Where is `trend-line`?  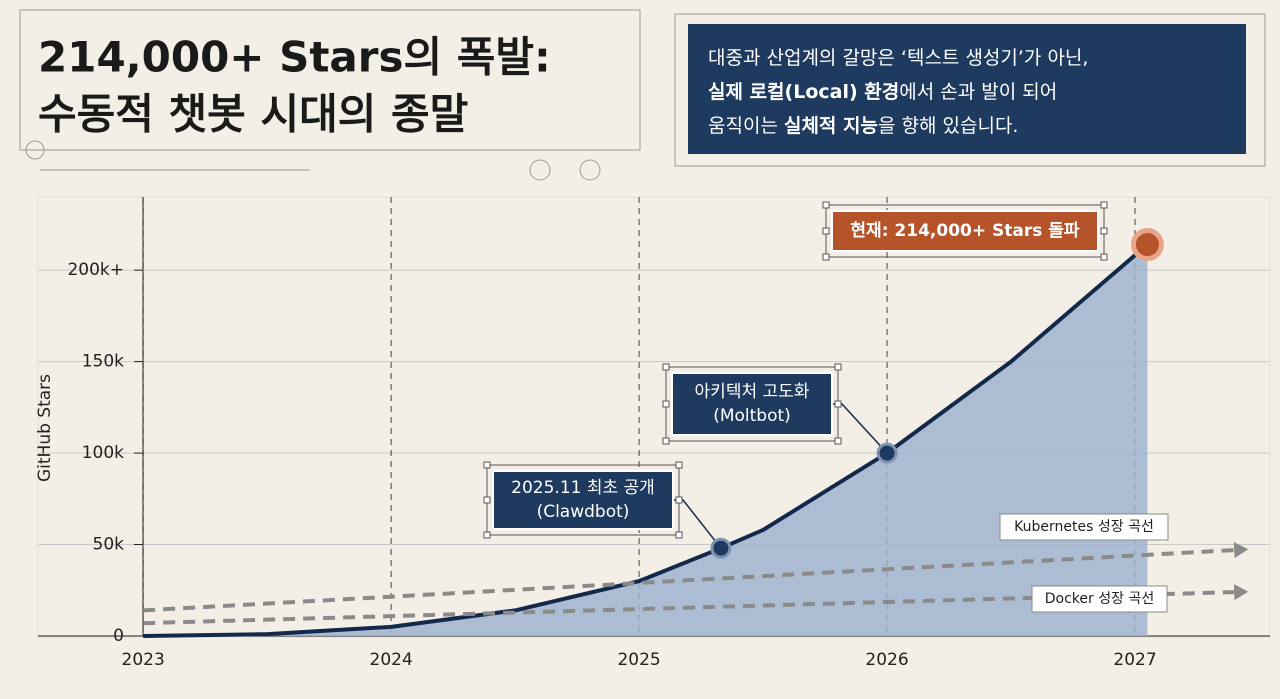
trend-line is located at coordinates (689, 580).